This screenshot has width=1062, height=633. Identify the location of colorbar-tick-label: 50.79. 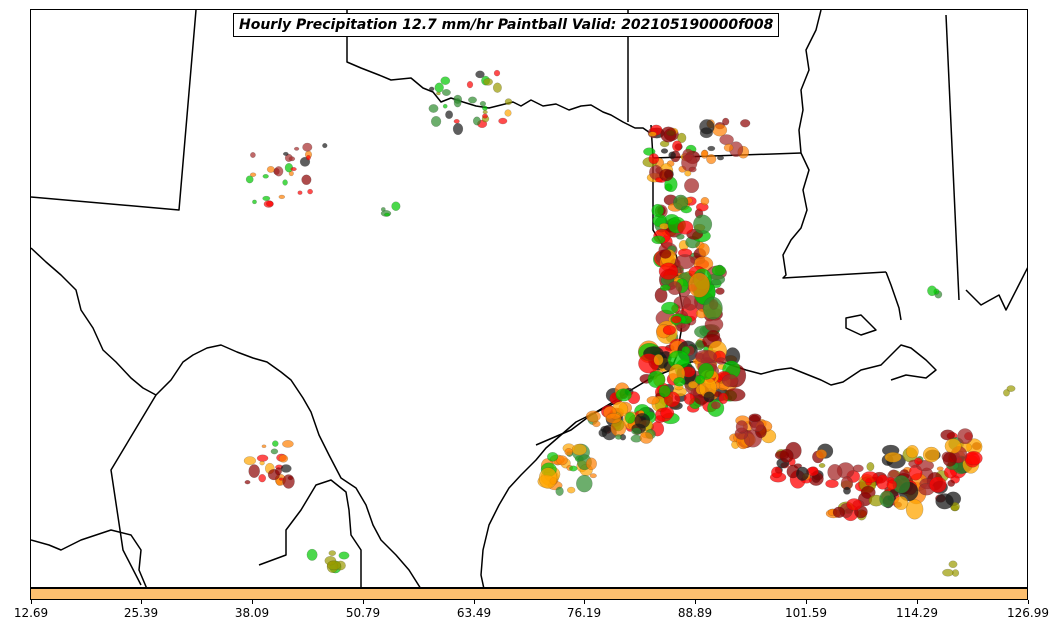
(363, 613).